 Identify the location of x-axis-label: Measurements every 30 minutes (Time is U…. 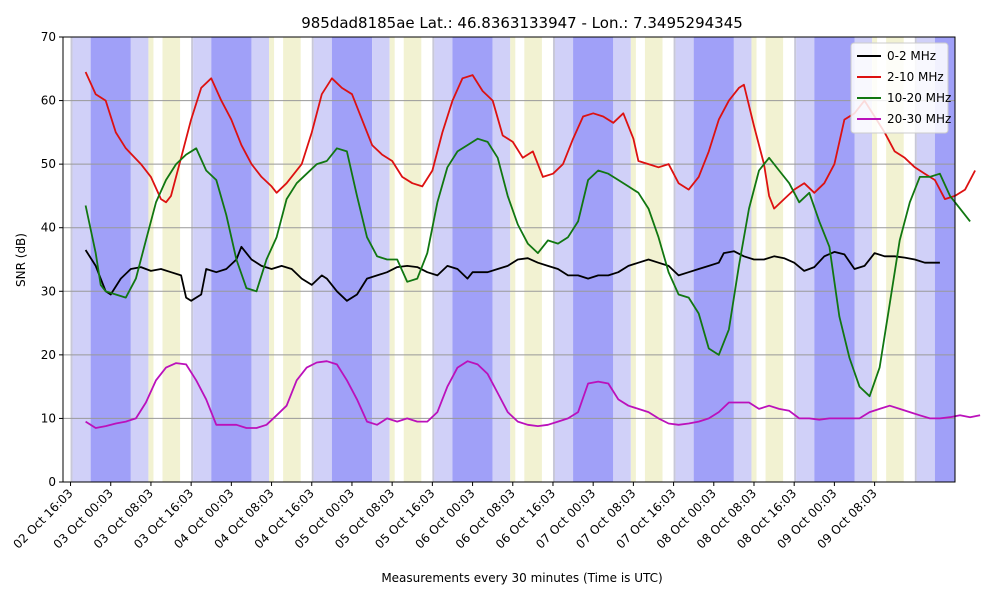
(521, 578).